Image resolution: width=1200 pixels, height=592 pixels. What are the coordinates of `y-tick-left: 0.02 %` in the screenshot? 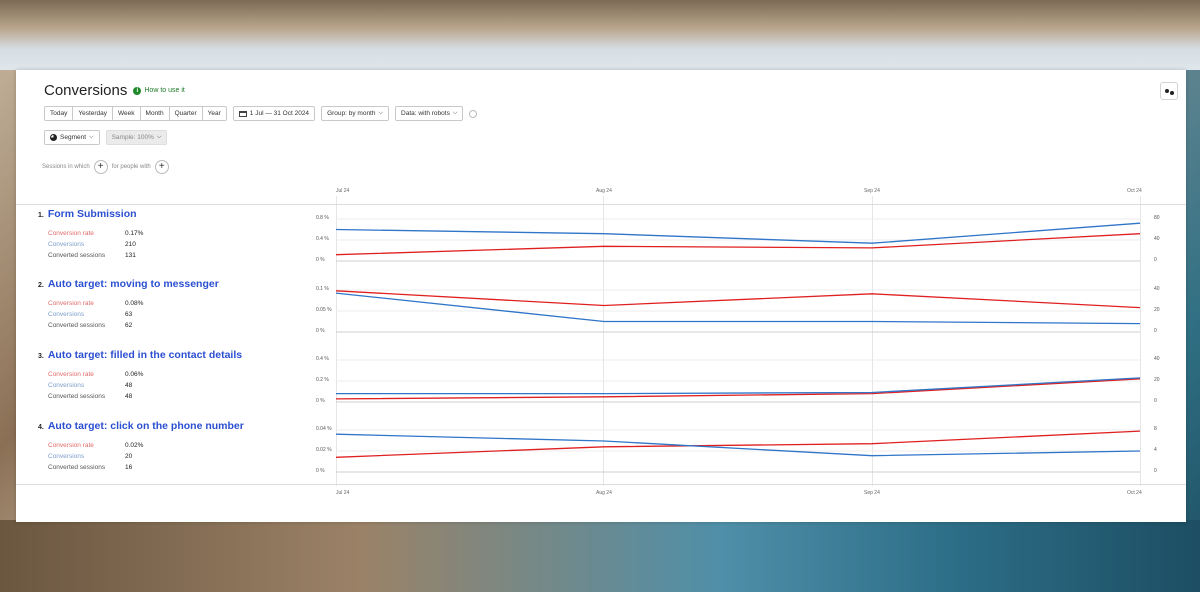 It's located at (324, 450).